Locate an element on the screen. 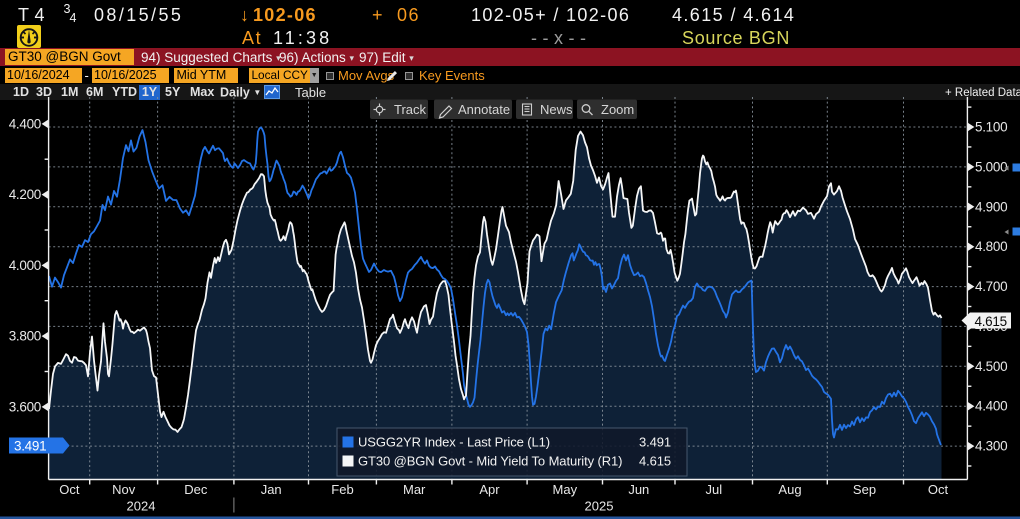  svg-text: 4.700 is located at coordinates (991, 286).